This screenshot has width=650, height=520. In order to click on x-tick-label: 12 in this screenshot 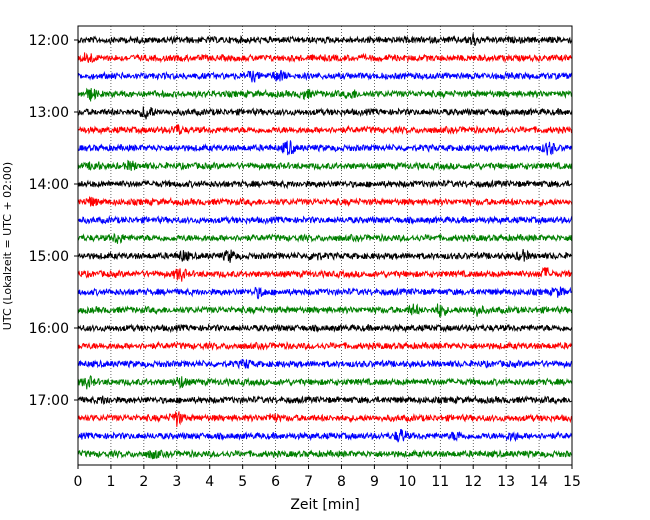, I will do `click(473, 482)`.